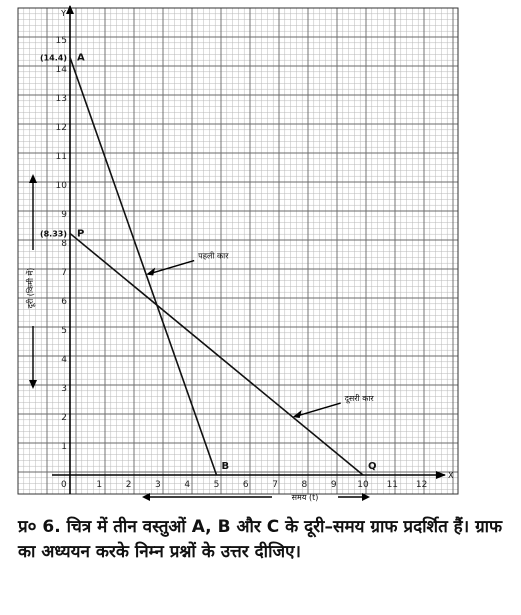 The width and height of the screenshot is (521, 615). Describe the element at coordinates (187, 485) in the screenshot. I see `x-tick-label: 4` at that location.